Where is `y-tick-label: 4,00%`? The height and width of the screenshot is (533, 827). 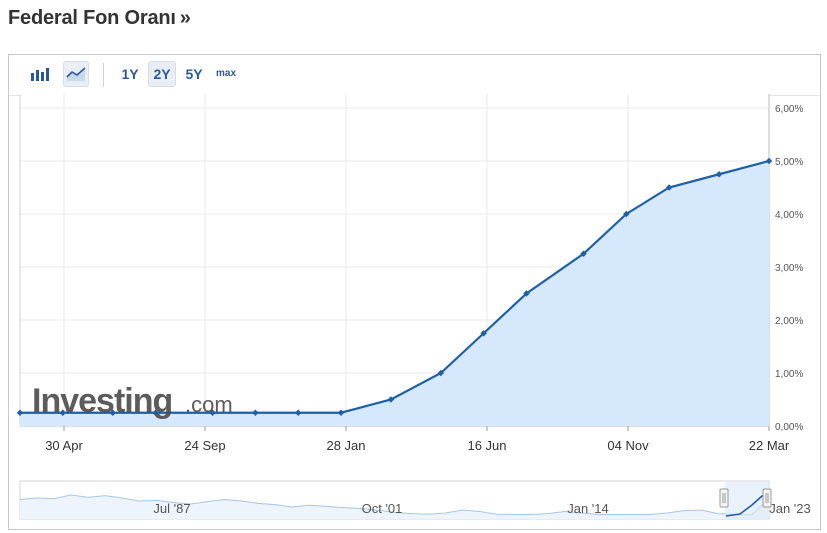
y-tick-label: 4,00% is located at coordinates (789, 215).